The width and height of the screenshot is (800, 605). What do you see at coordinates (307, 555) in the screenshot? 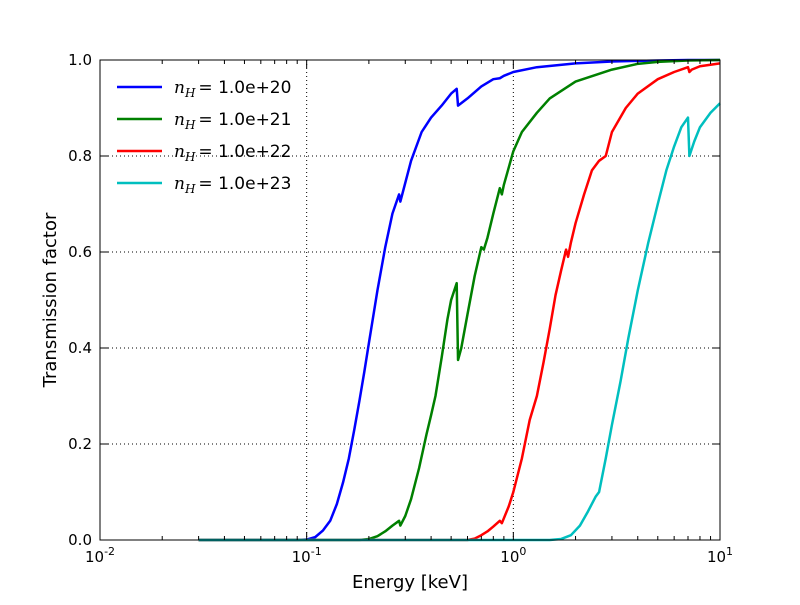
I see `x-tick-label: 10⁻¹` at bounding box center [307, 555].